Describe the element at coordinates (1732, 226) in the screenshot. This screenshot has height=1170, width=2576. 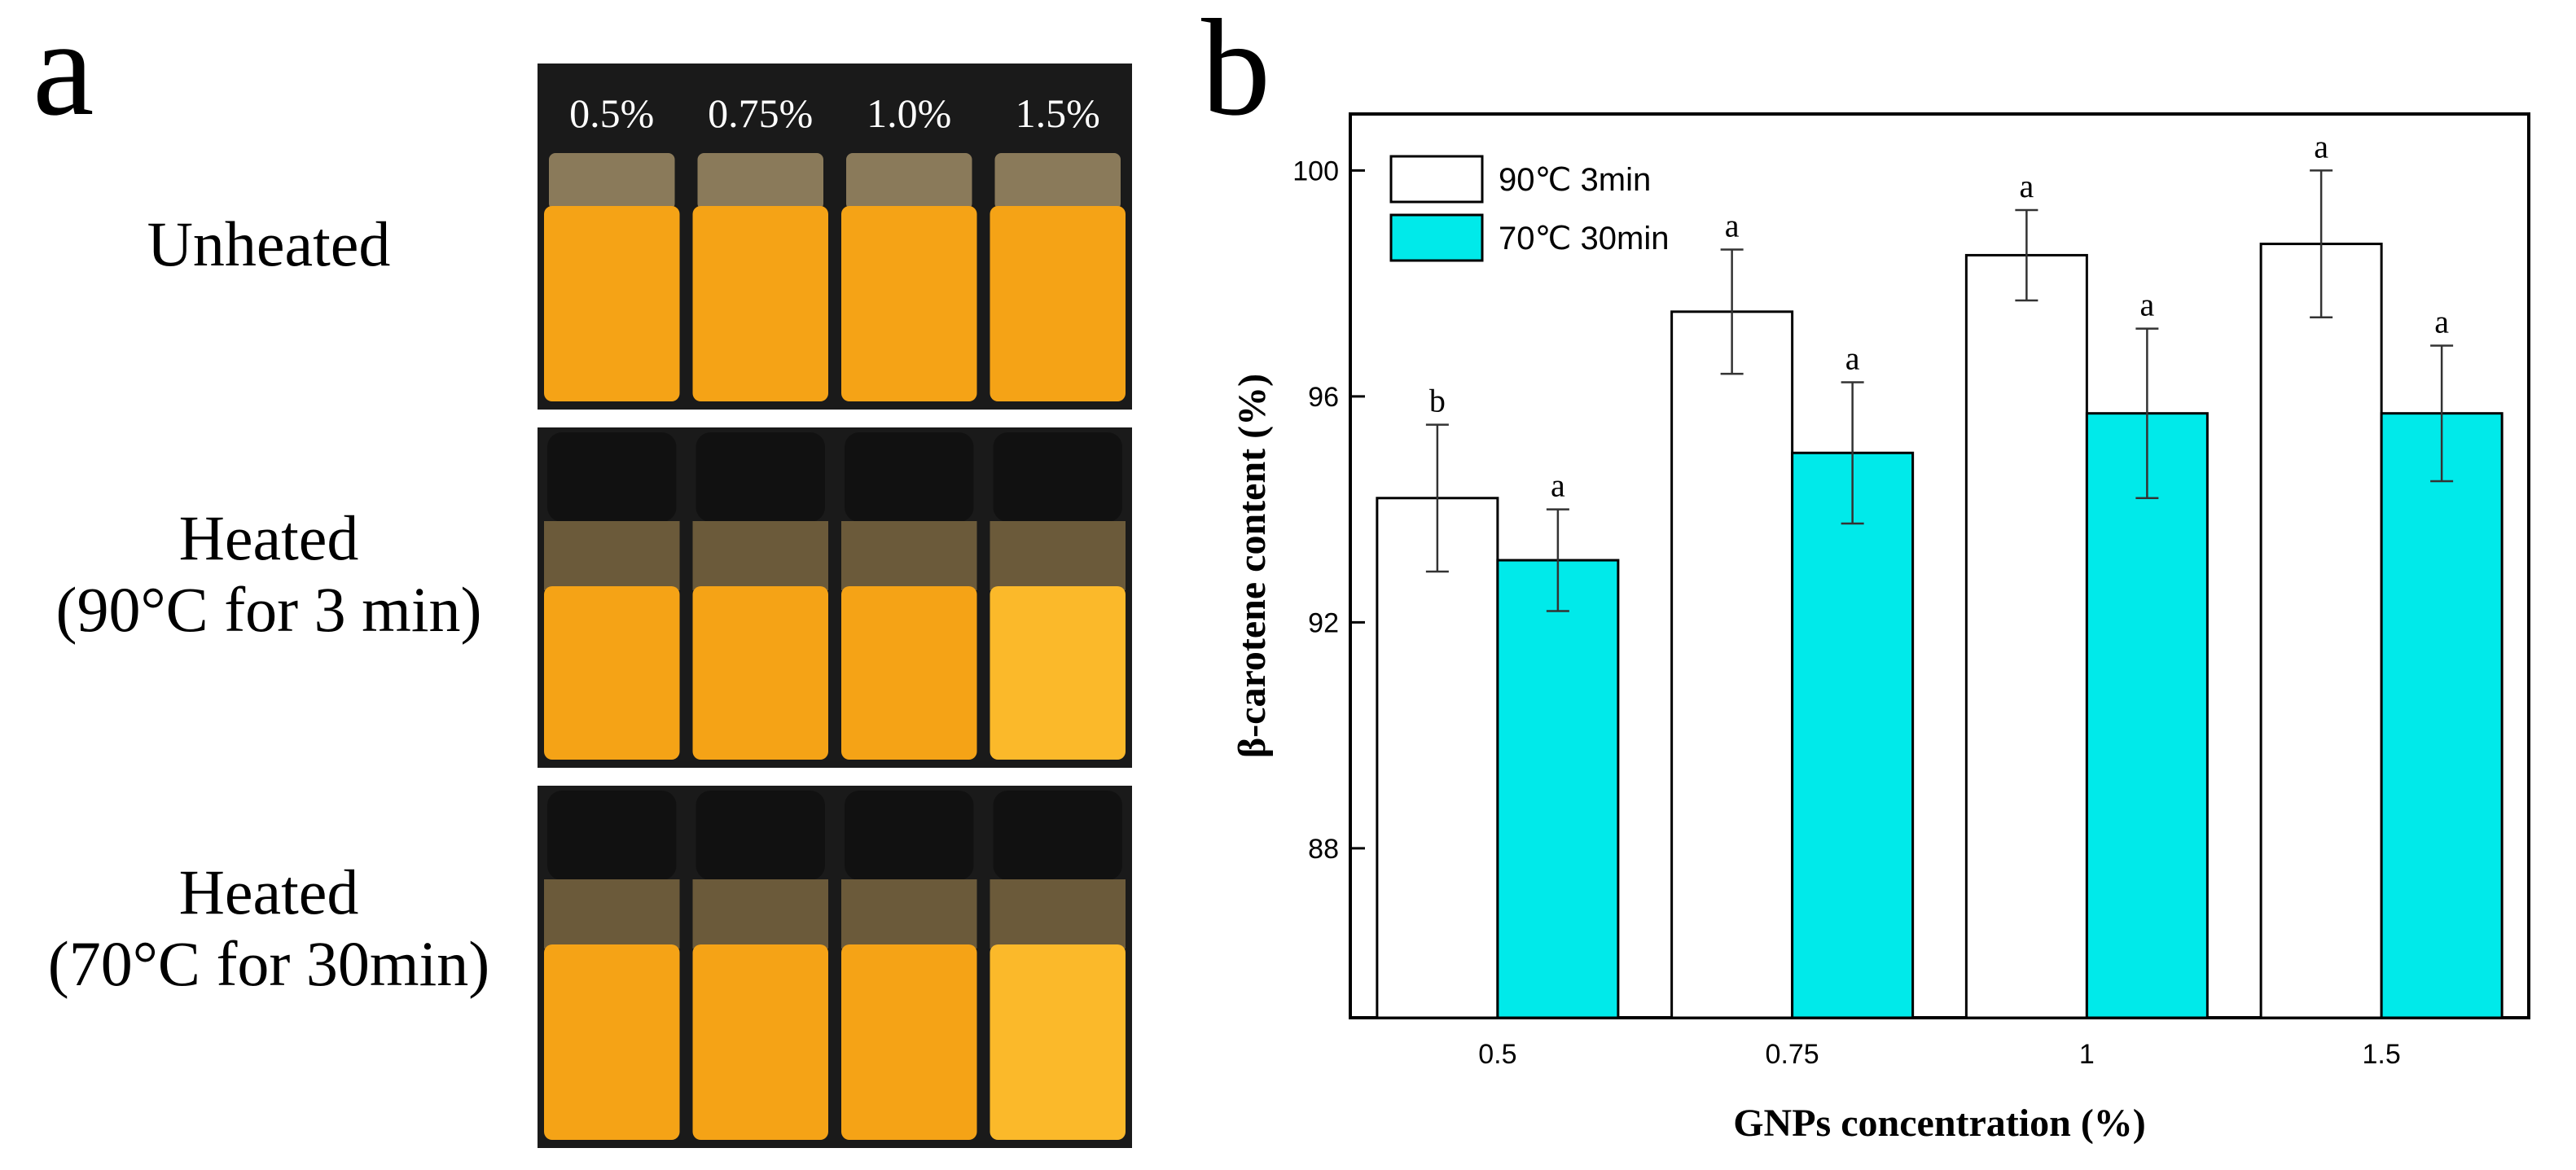
I see `sig-label-s0-c1: a` at that location.